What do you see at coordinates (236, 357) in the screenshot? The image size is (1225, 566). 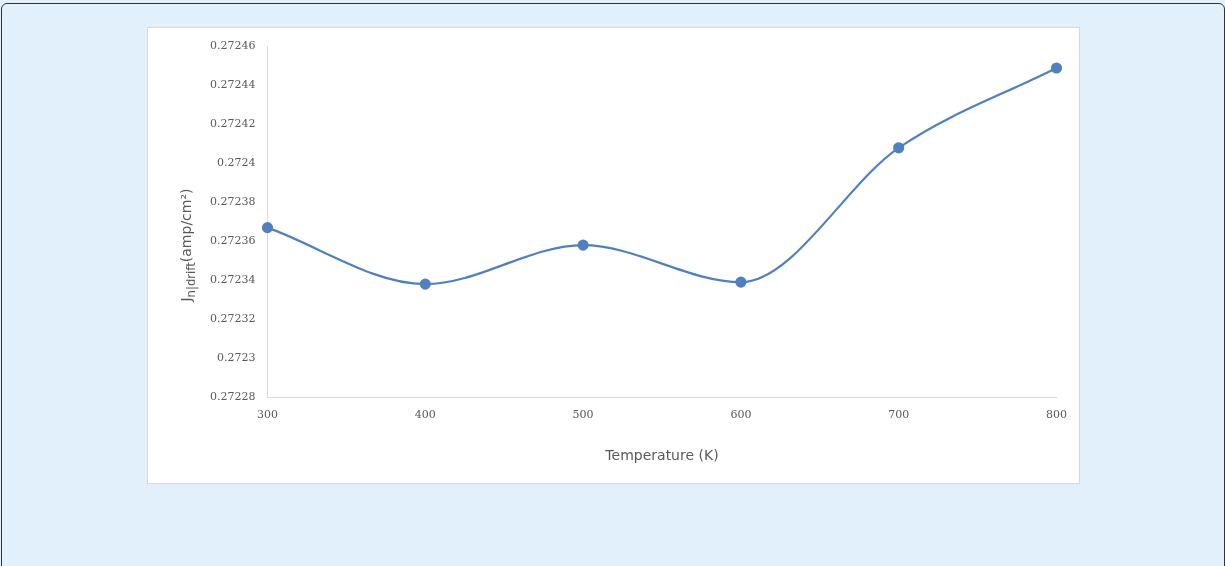 I see `y-tick-label: 0.2723` at bounding box center [236, 357].